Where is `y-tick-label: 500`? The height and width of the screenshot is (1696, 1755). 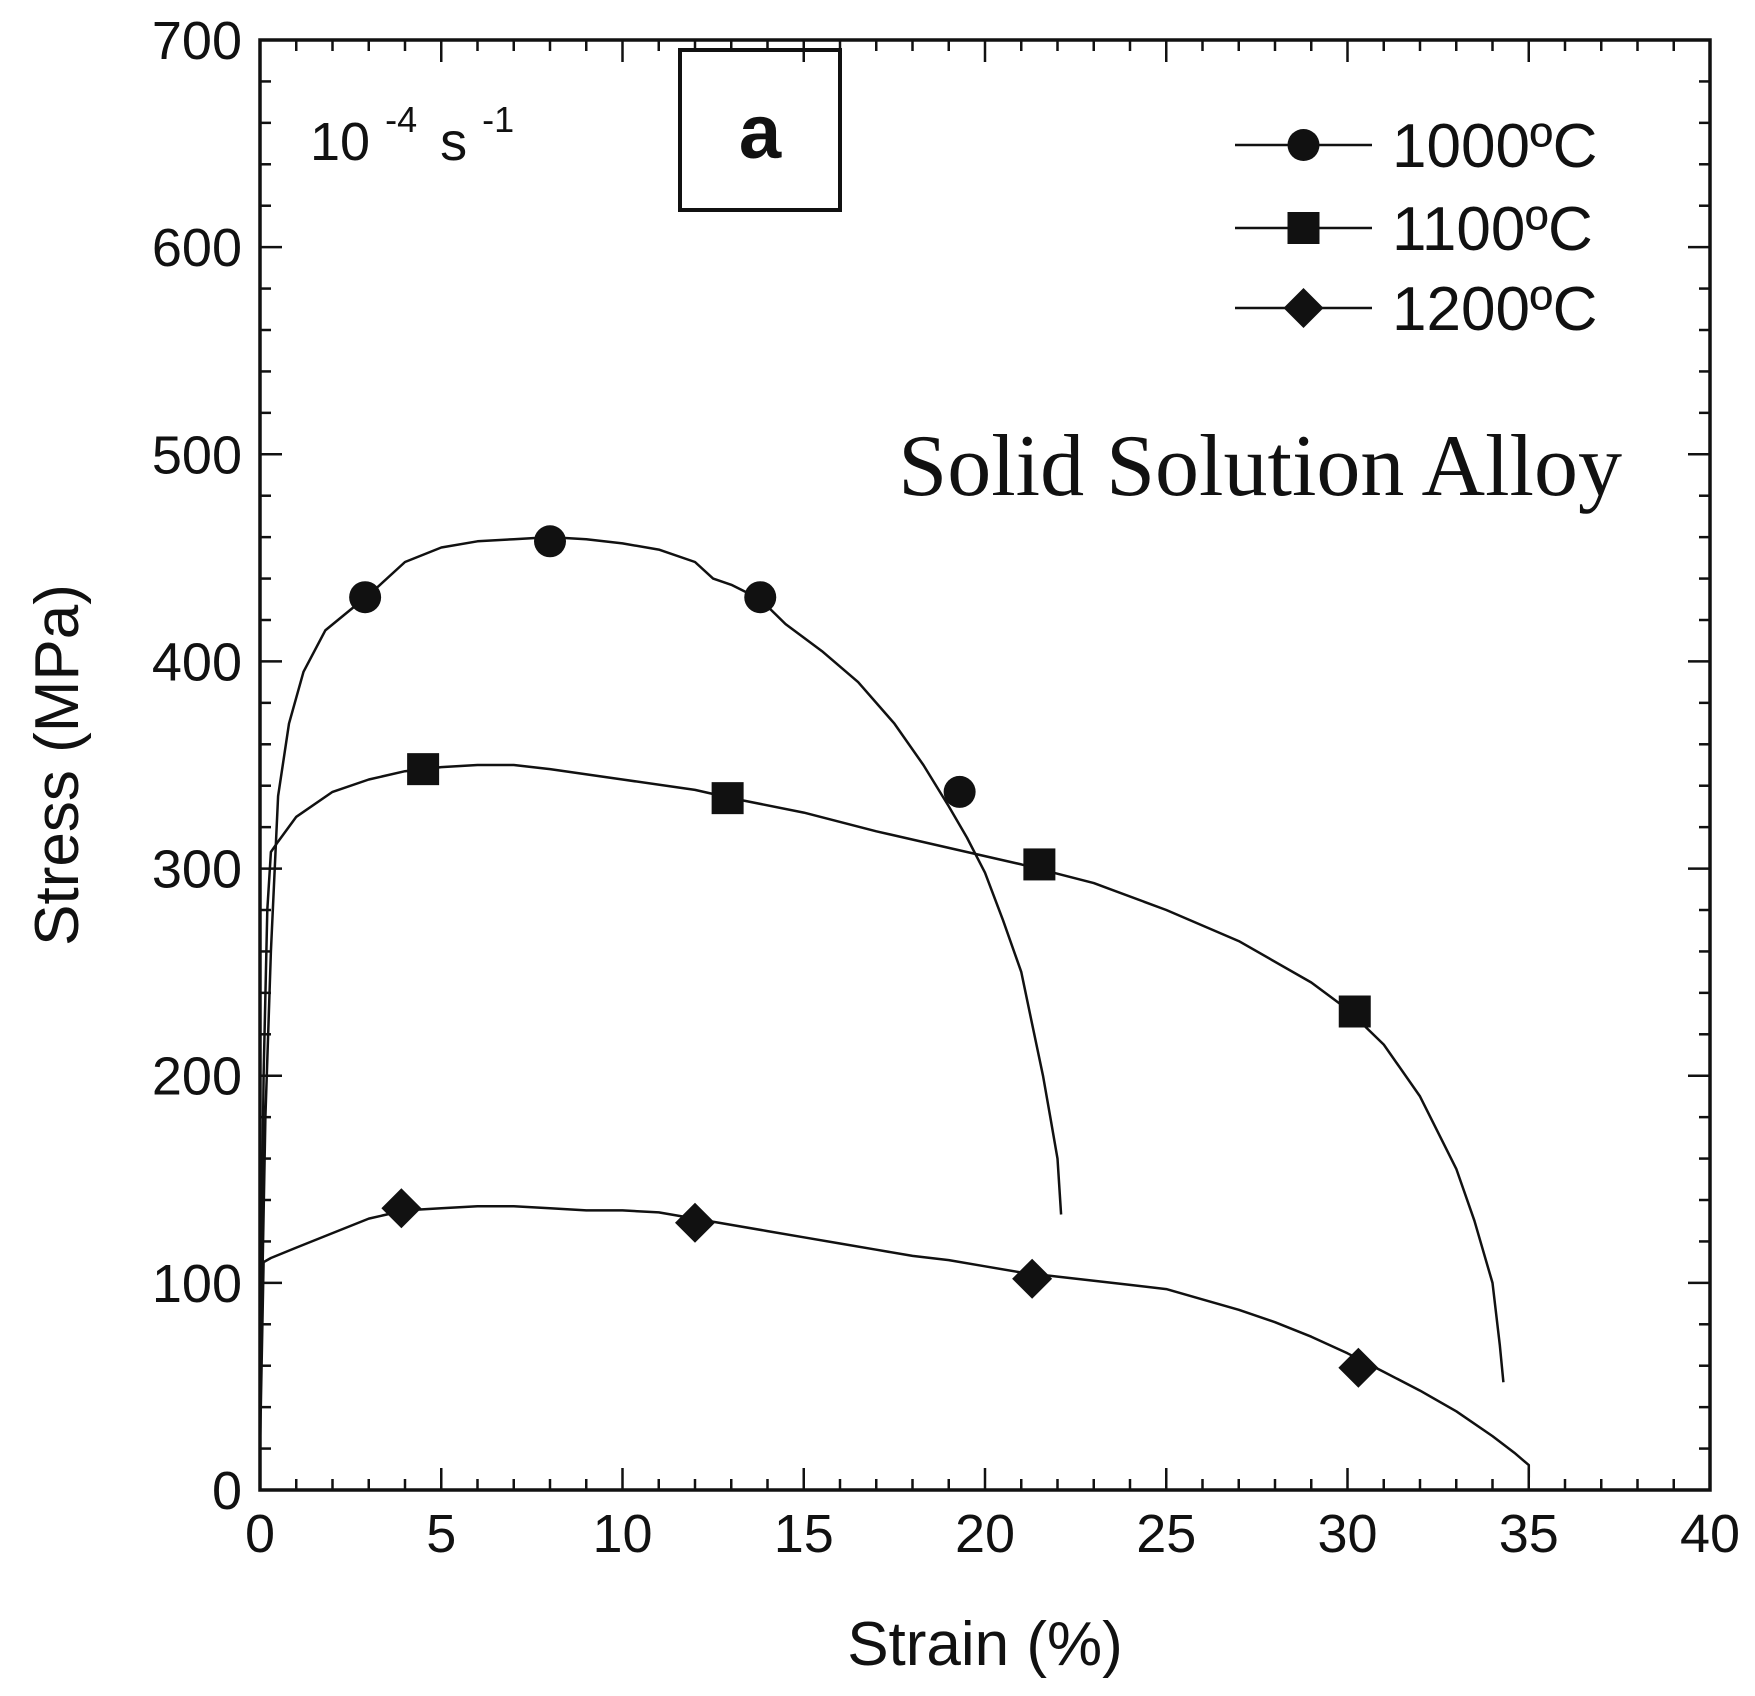
y-tick-label: 500 is located at coordinates (197, 455).